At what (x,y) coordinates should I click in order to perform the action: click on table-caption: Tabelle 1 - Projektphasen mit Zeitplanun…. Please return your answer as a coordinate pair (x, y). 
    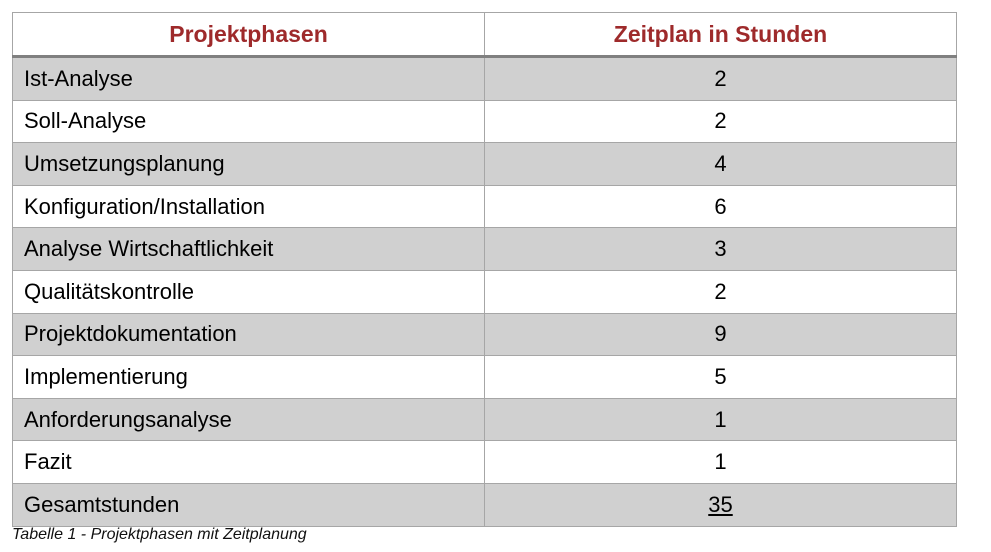
    Looking at the image, I should click on (159, 534).